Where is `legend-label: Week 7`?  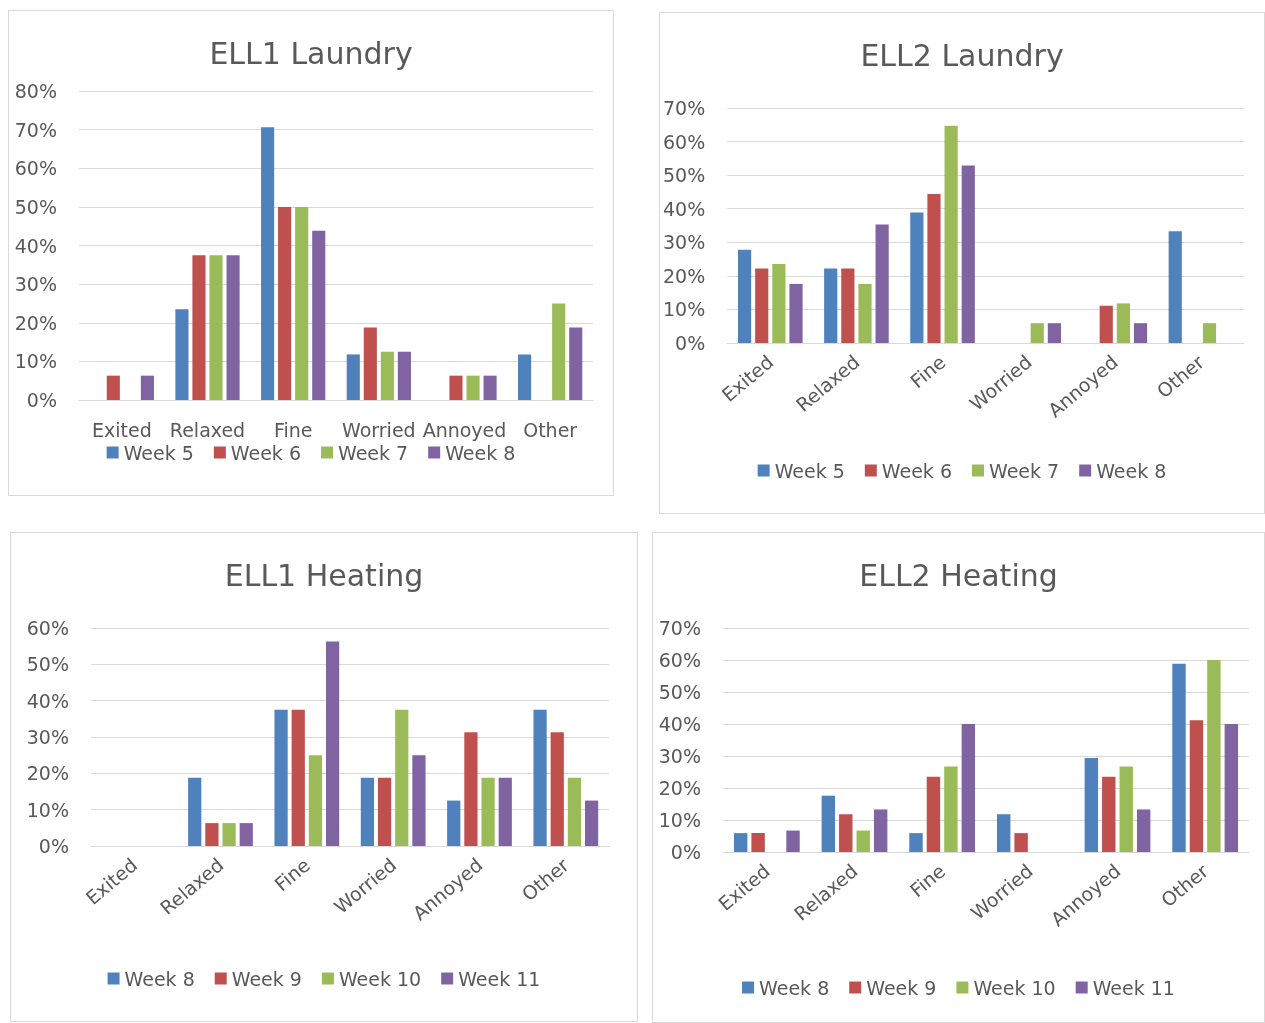
legend-label: Week 7 is located at coordinates (373, 452).